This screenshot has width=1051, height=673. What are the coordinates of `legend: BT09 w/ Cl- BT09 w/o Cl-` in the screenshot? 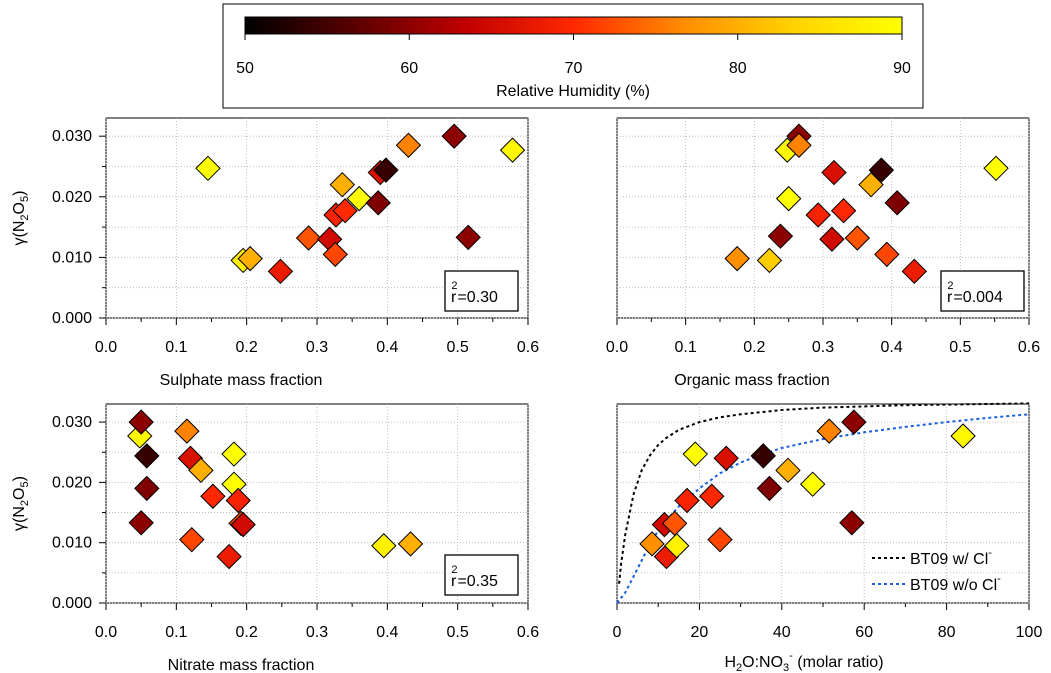 It's located at (936, 570).